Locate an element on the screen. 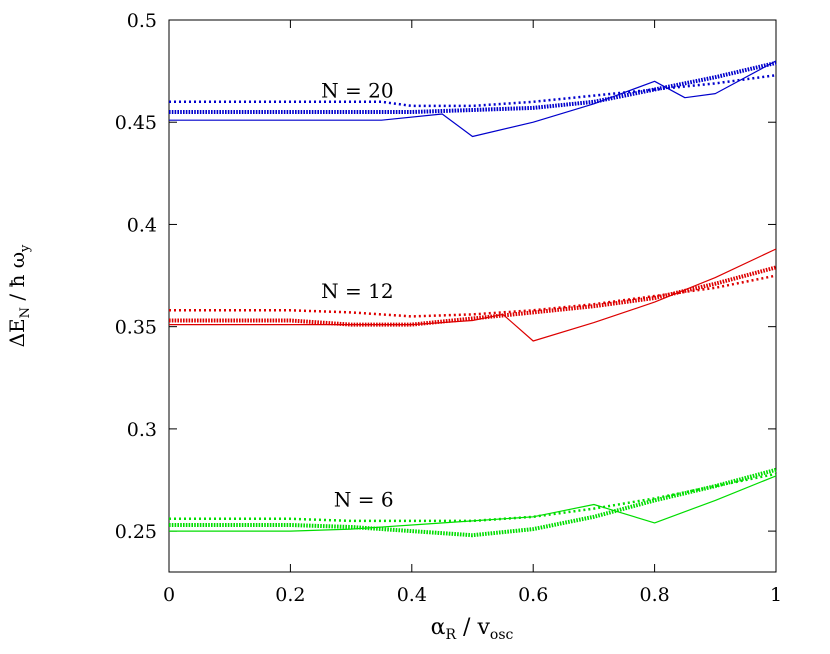 Image resolution: width=830 pixels, height=654 pixels. x-axis-label: αR / vosc is located at coordinates (472, 629).